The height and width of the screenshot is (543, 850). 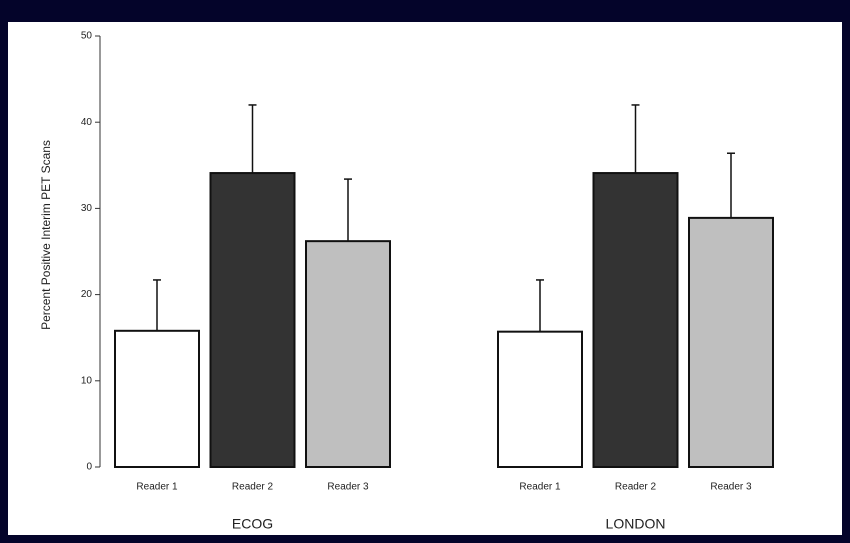 What do you see at coordinates (252, 524) in the screenshot?
I see `group-label: ECOG` at bounding box center [252, 524].